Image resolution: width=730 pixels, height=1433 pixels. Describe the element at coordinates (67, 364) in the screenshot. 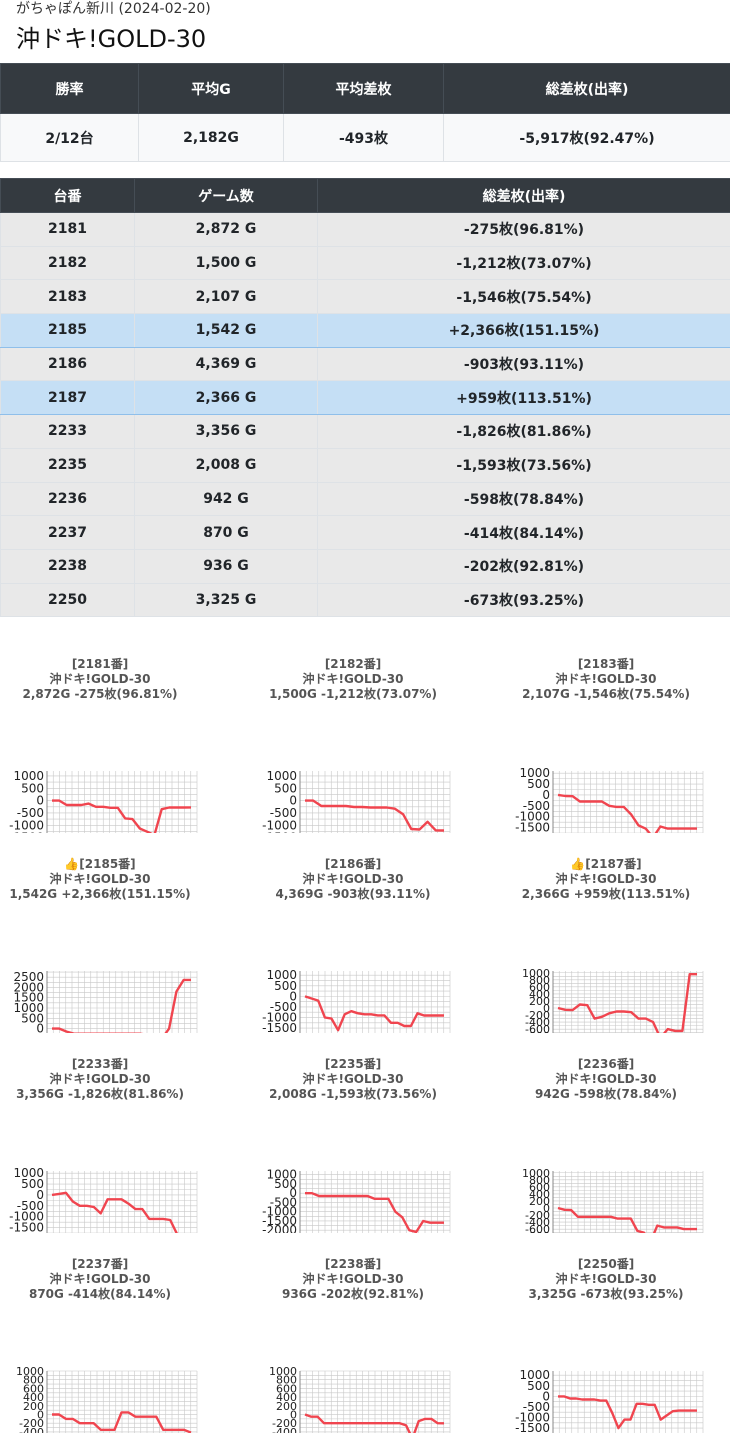

I see `machine-number: 2186` at that location.